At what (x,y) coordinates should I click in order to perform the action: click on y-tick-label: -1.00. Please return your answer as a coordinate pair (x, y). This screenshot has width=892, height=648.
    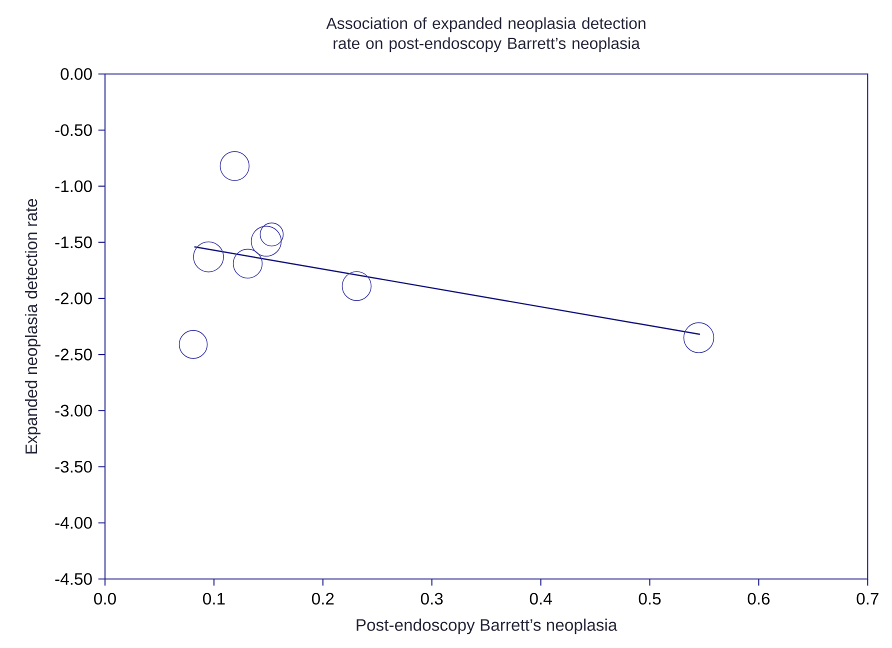
    Looking at the image, I should click on (73, 186).